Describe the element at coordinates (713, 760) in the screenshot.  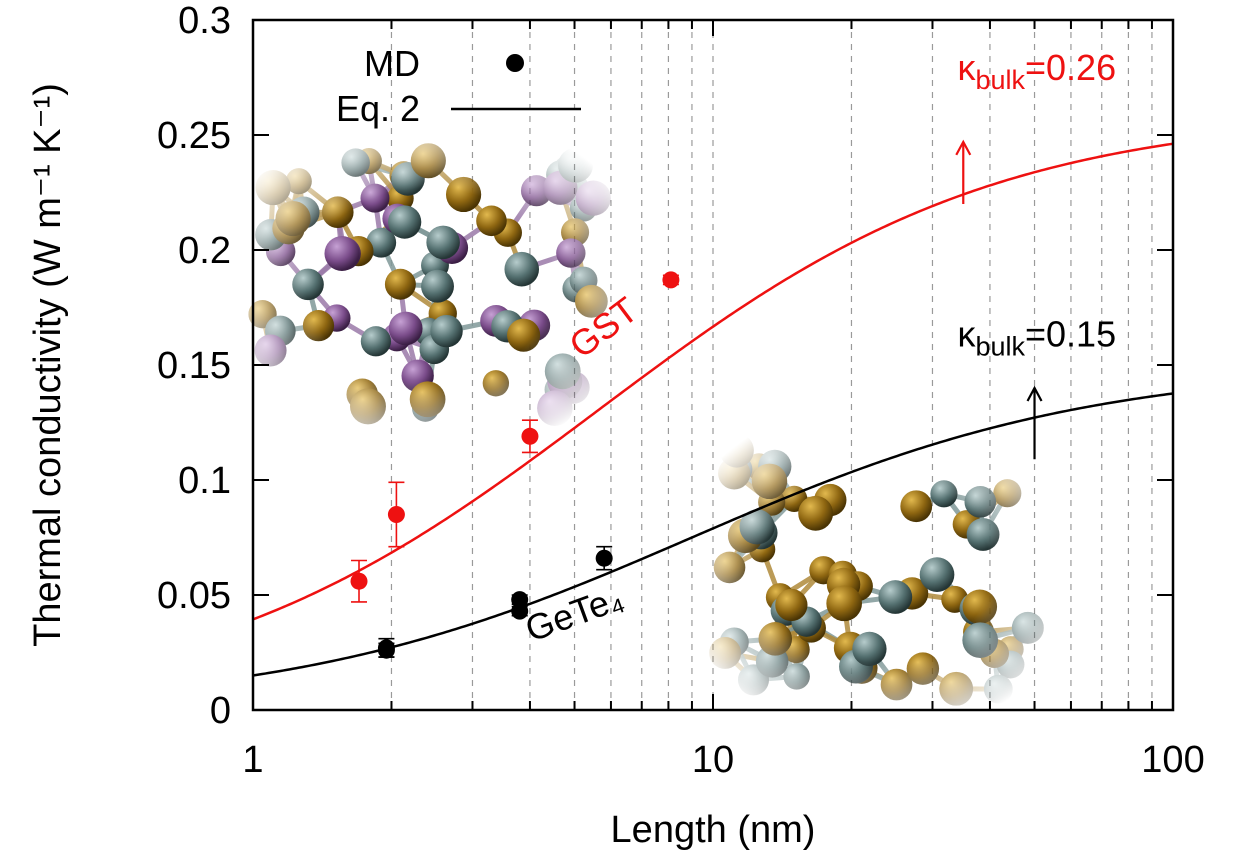
I see `x-tick-label: 10` at that location.